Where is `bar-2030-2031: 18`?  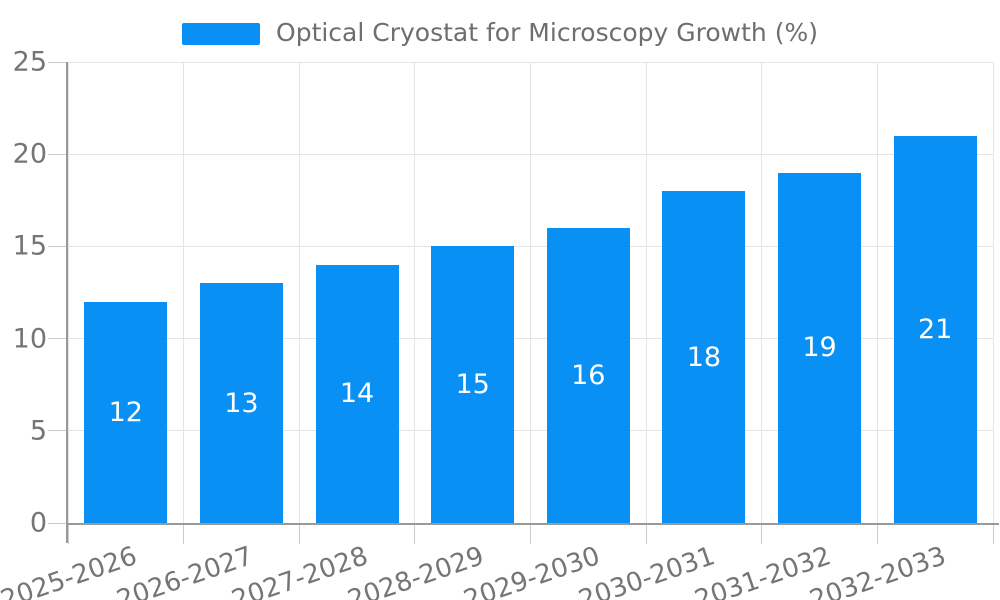
bar-2030-2031: 18 is located at coordinates (704, 357).